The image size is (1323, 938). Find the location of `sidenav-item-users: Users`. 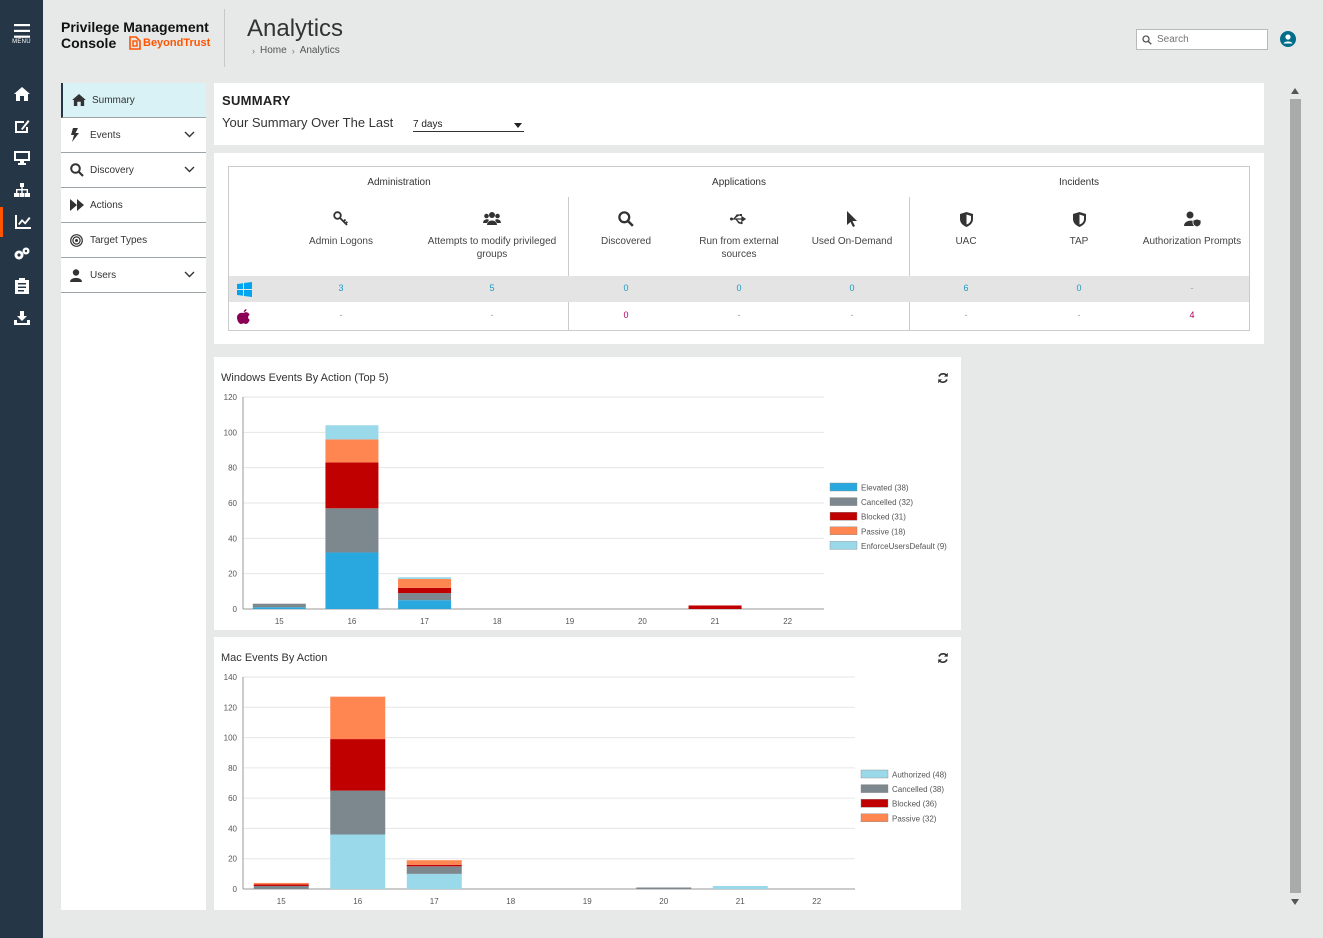

sidenav-item-users: Users is located at coordinates (133, 275).